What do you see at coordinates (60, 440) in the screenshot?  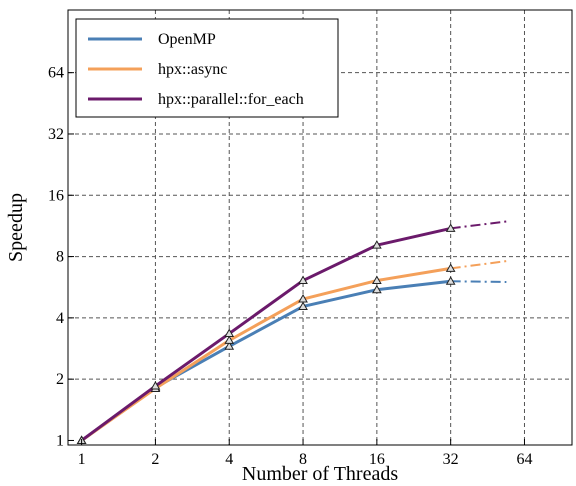 I see `y-tick-label: 1` at bounding box center [60, 440].